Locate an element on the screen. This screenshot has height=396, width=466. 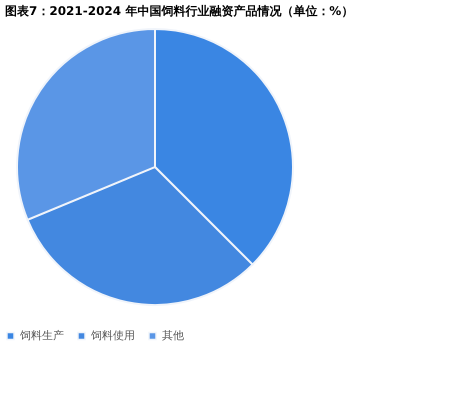
legend-label: 其他 is located at coordinates (173, 335).